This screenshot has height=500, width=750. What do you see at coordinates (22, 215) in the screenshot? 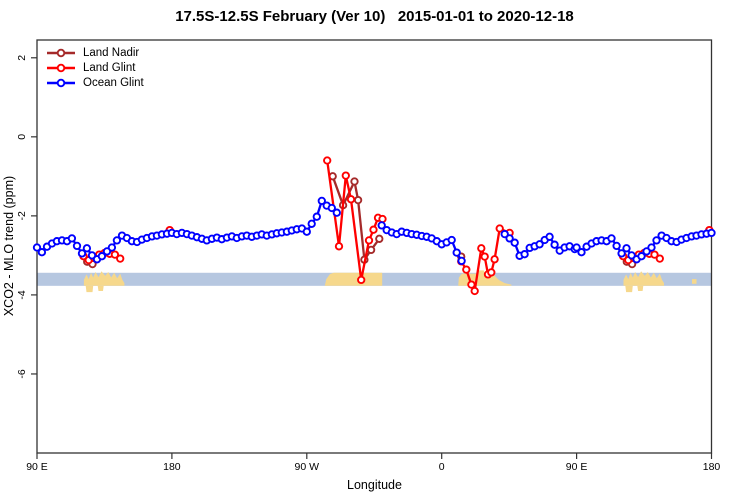
I see `y-tick-label: -2` at bounding box center [22, 215].